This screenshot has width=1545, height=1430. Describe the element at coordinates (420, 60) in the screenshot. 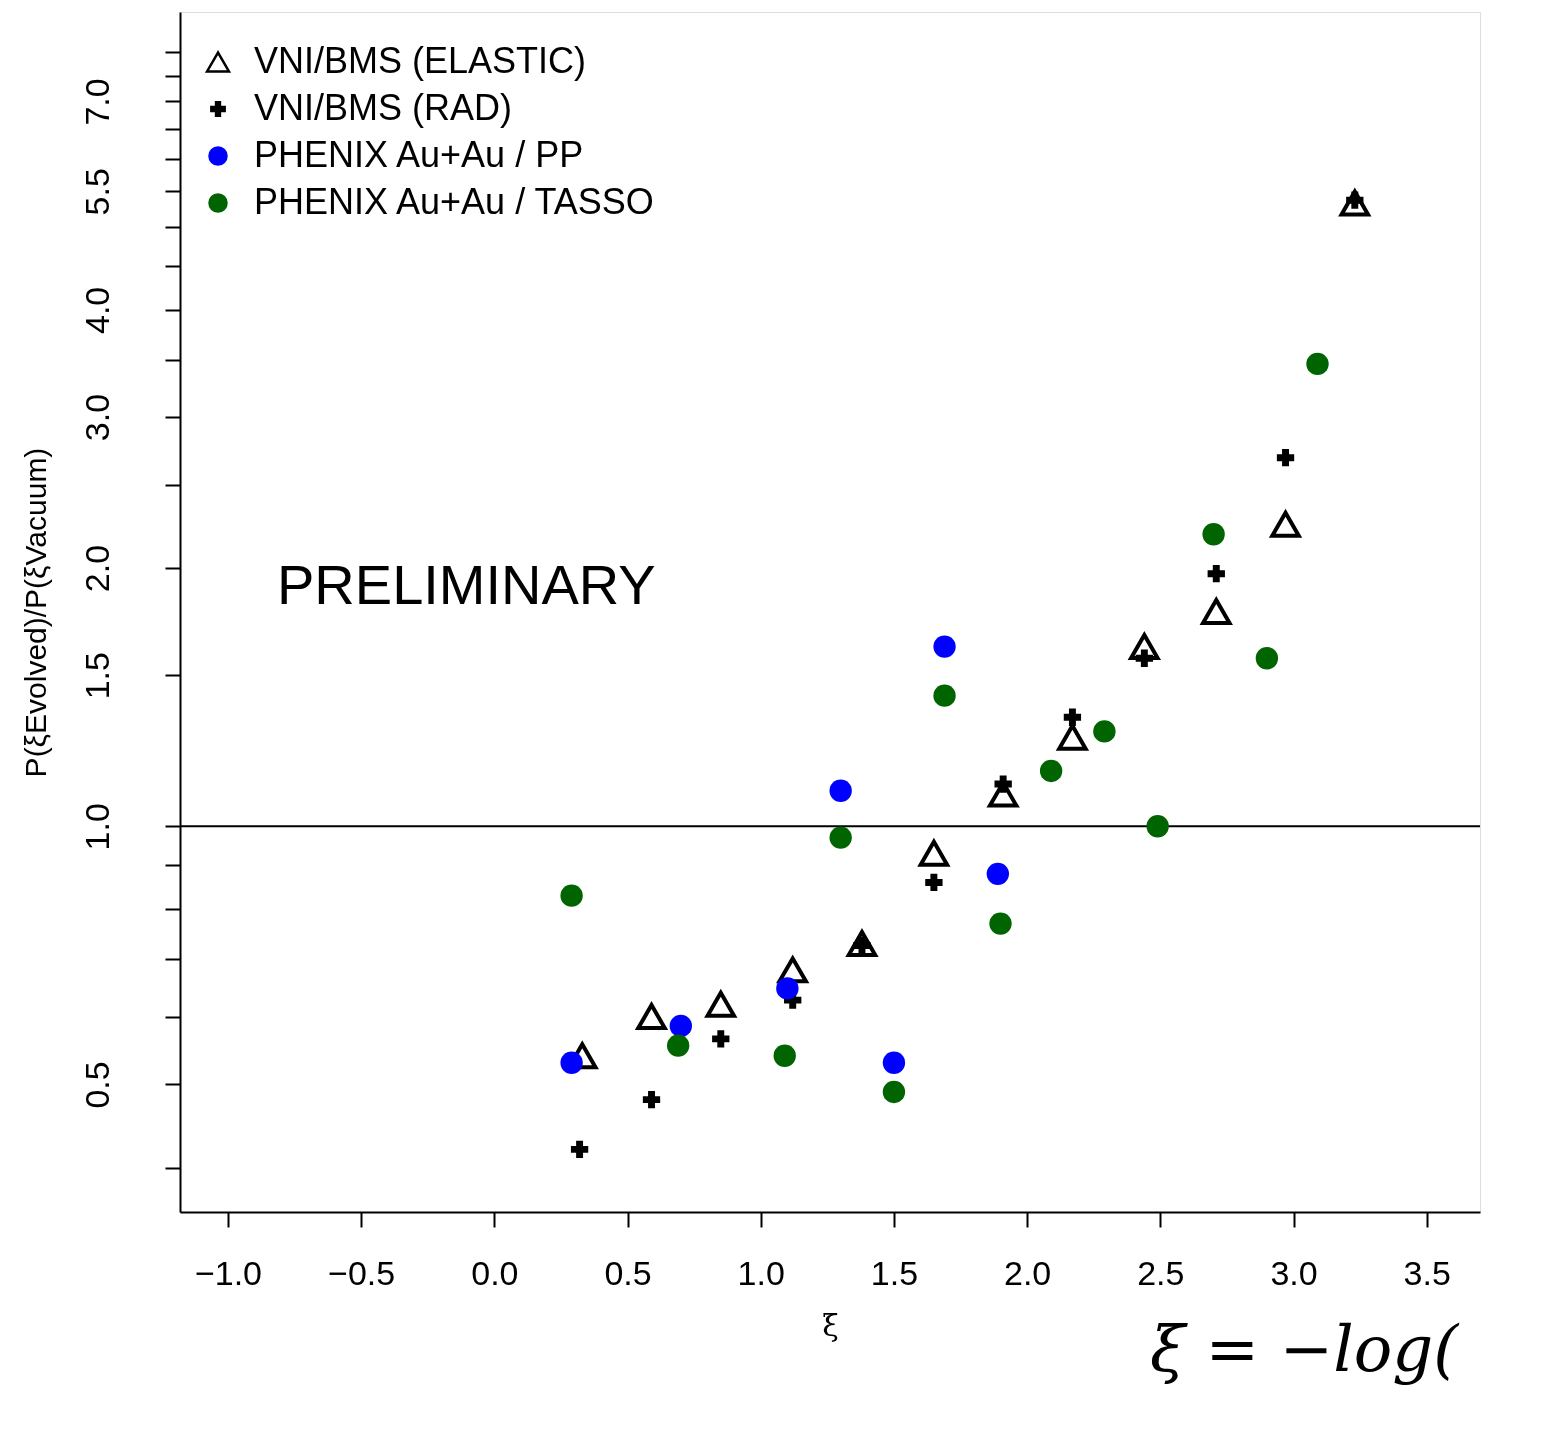

I see `legend-label: VNI/BMS (ELASTIC)` at that location.